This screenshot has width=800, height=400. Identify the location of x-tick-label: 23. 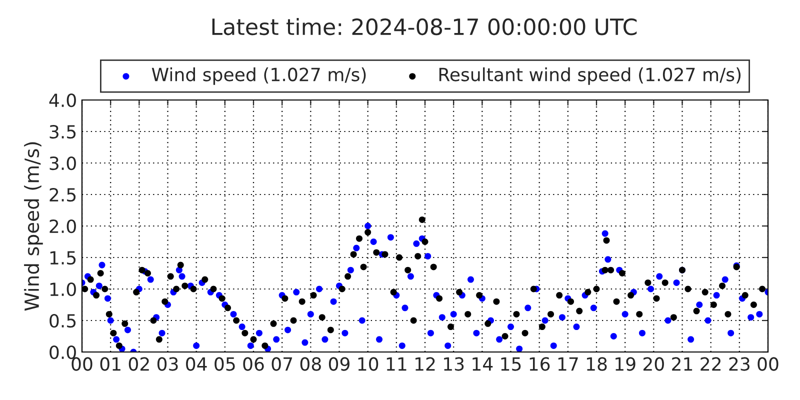
(739, 364).